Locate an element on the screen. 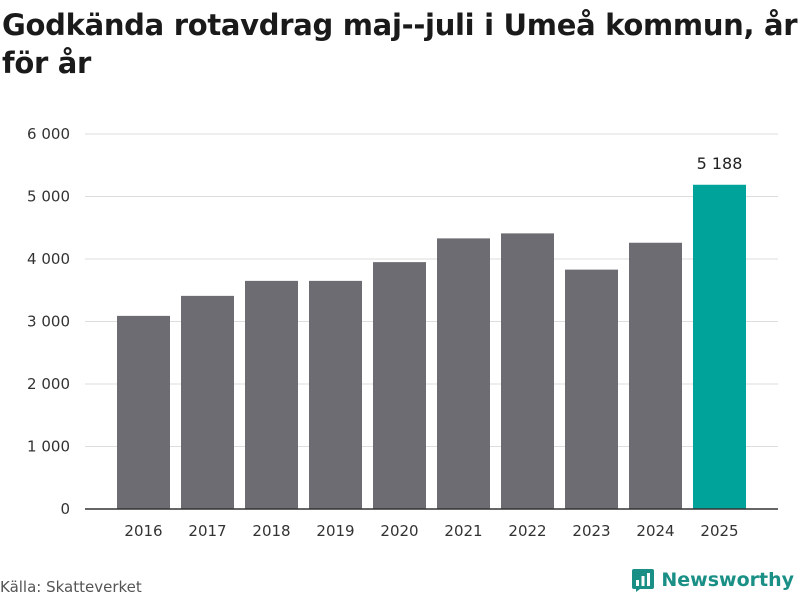 The image size is (800, 600). x-tick-label: 2024 is located at coordinates (655, 531).